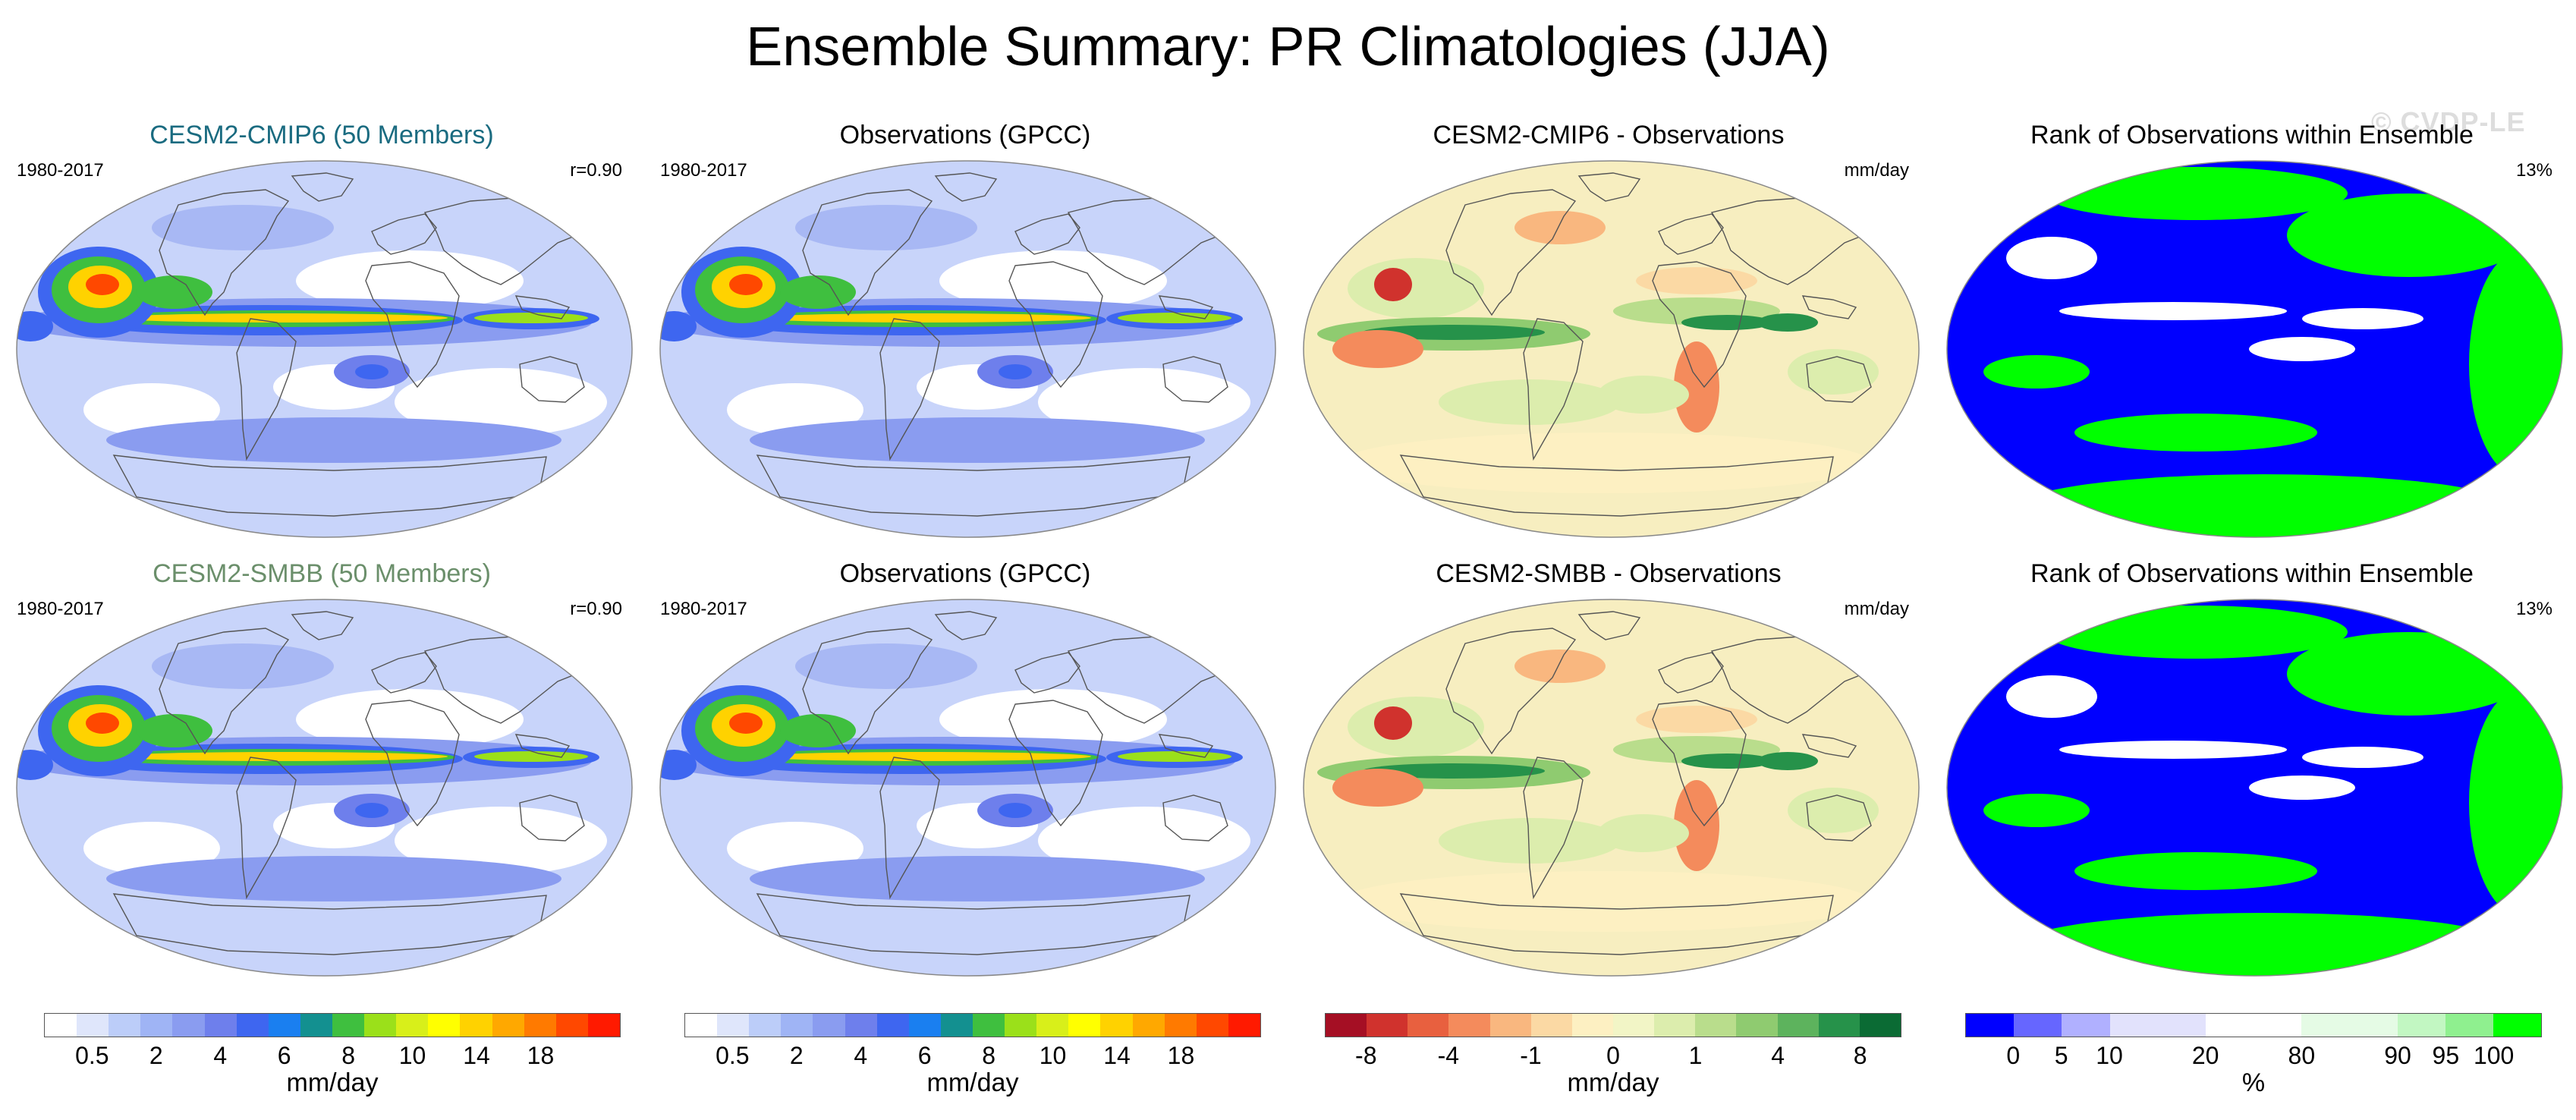  Describe the element at coordinates (1366, 1055) in the screenshot. I see `colorbar-tick-label: -8` at that location.